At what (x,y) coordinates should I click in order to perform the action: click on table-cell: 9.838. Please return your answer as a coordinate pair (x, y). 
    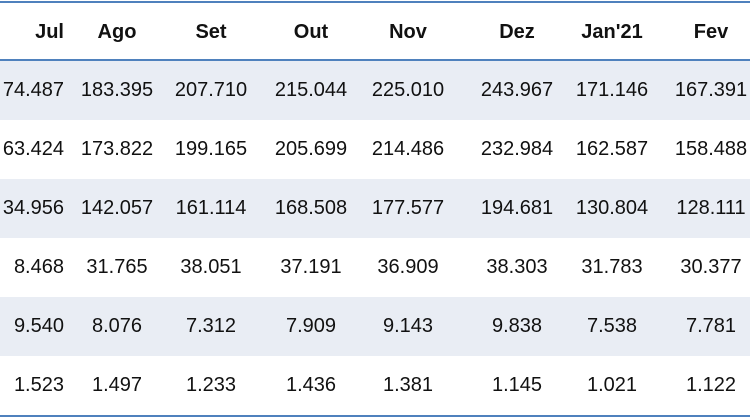
    Looking at the image, I should click on (517, 326).